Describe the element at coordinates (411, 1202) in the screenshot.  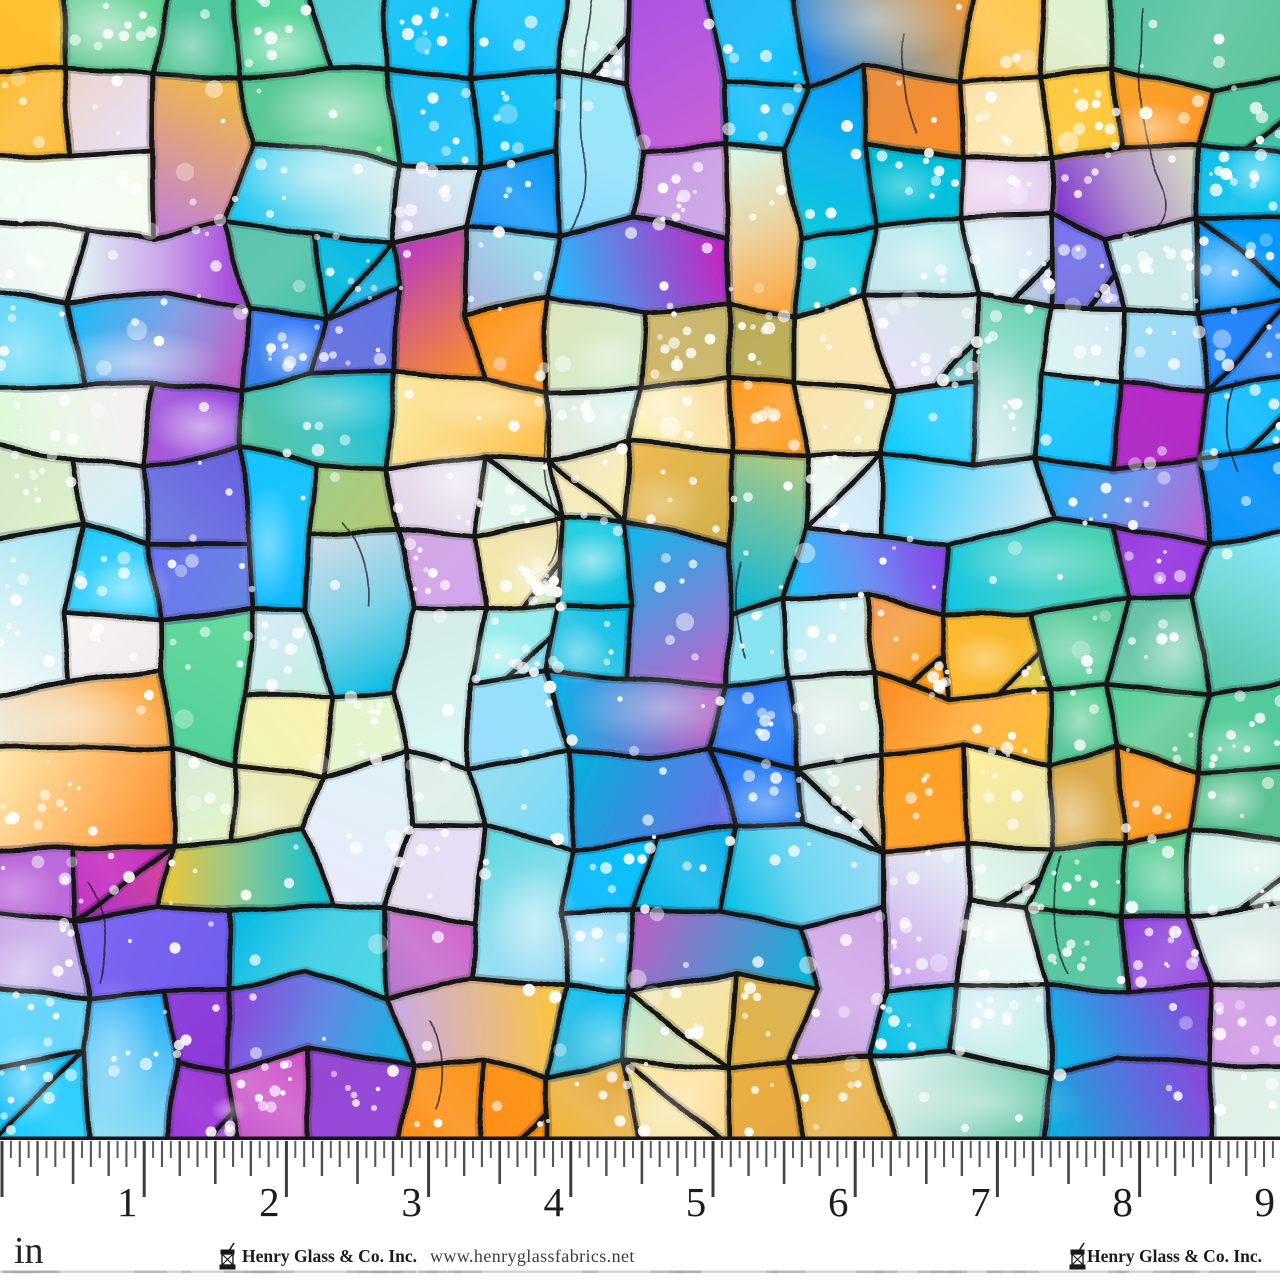
I see `svg-text: 3` at that location.